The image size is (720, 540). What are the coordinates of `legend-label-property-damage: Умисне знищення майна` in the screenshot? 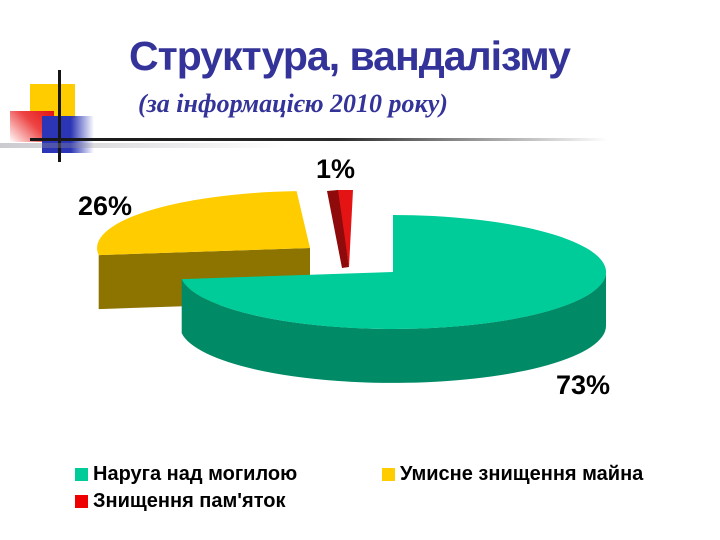 It's located at (522, 474).